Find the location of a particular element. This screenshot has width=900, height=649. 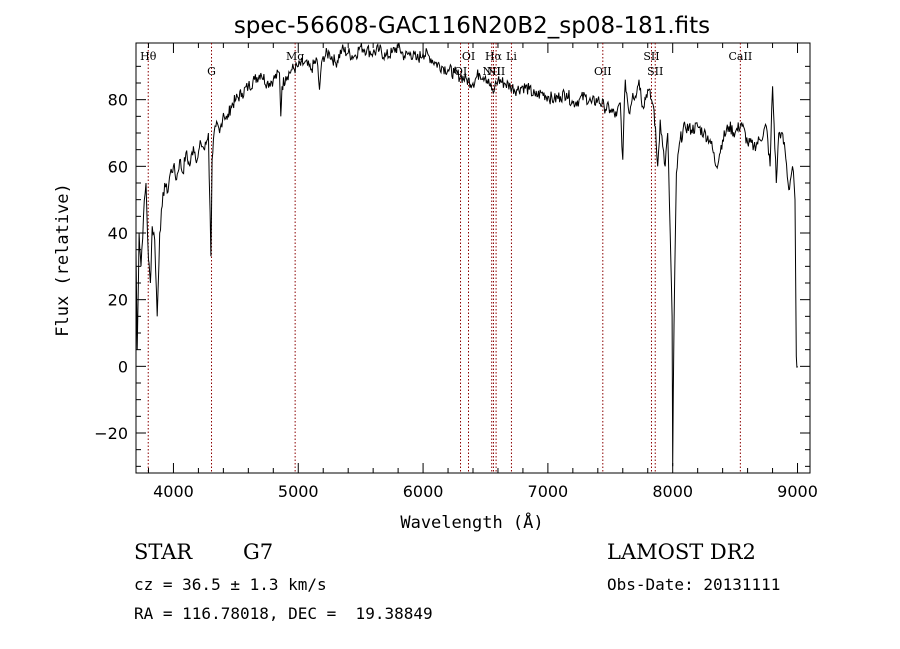

line-marker-label: CaII is located at coordinates (741, 56).